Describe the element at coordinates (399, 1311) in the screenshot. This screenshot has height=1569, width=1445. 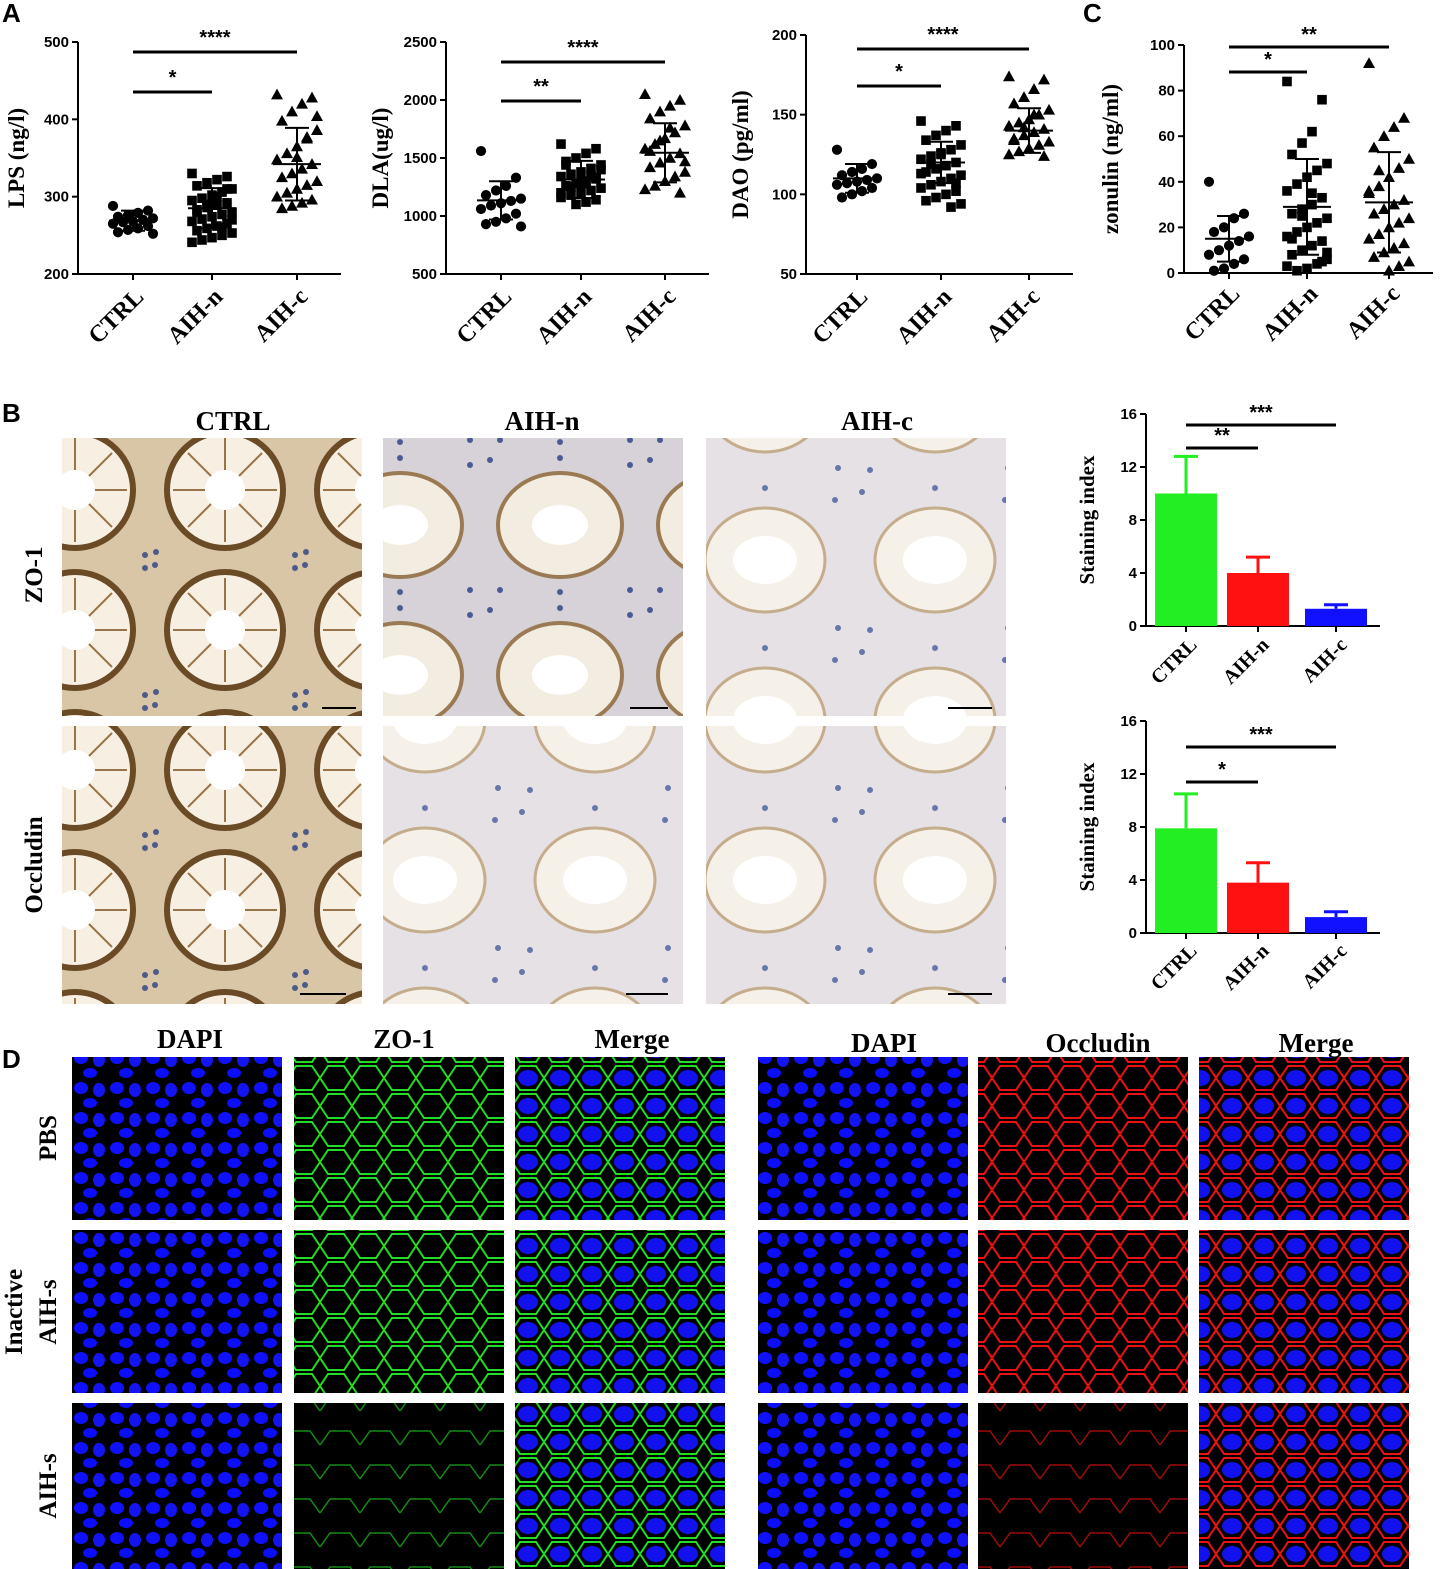
I see `if-image-inactive-zo1` at that location.